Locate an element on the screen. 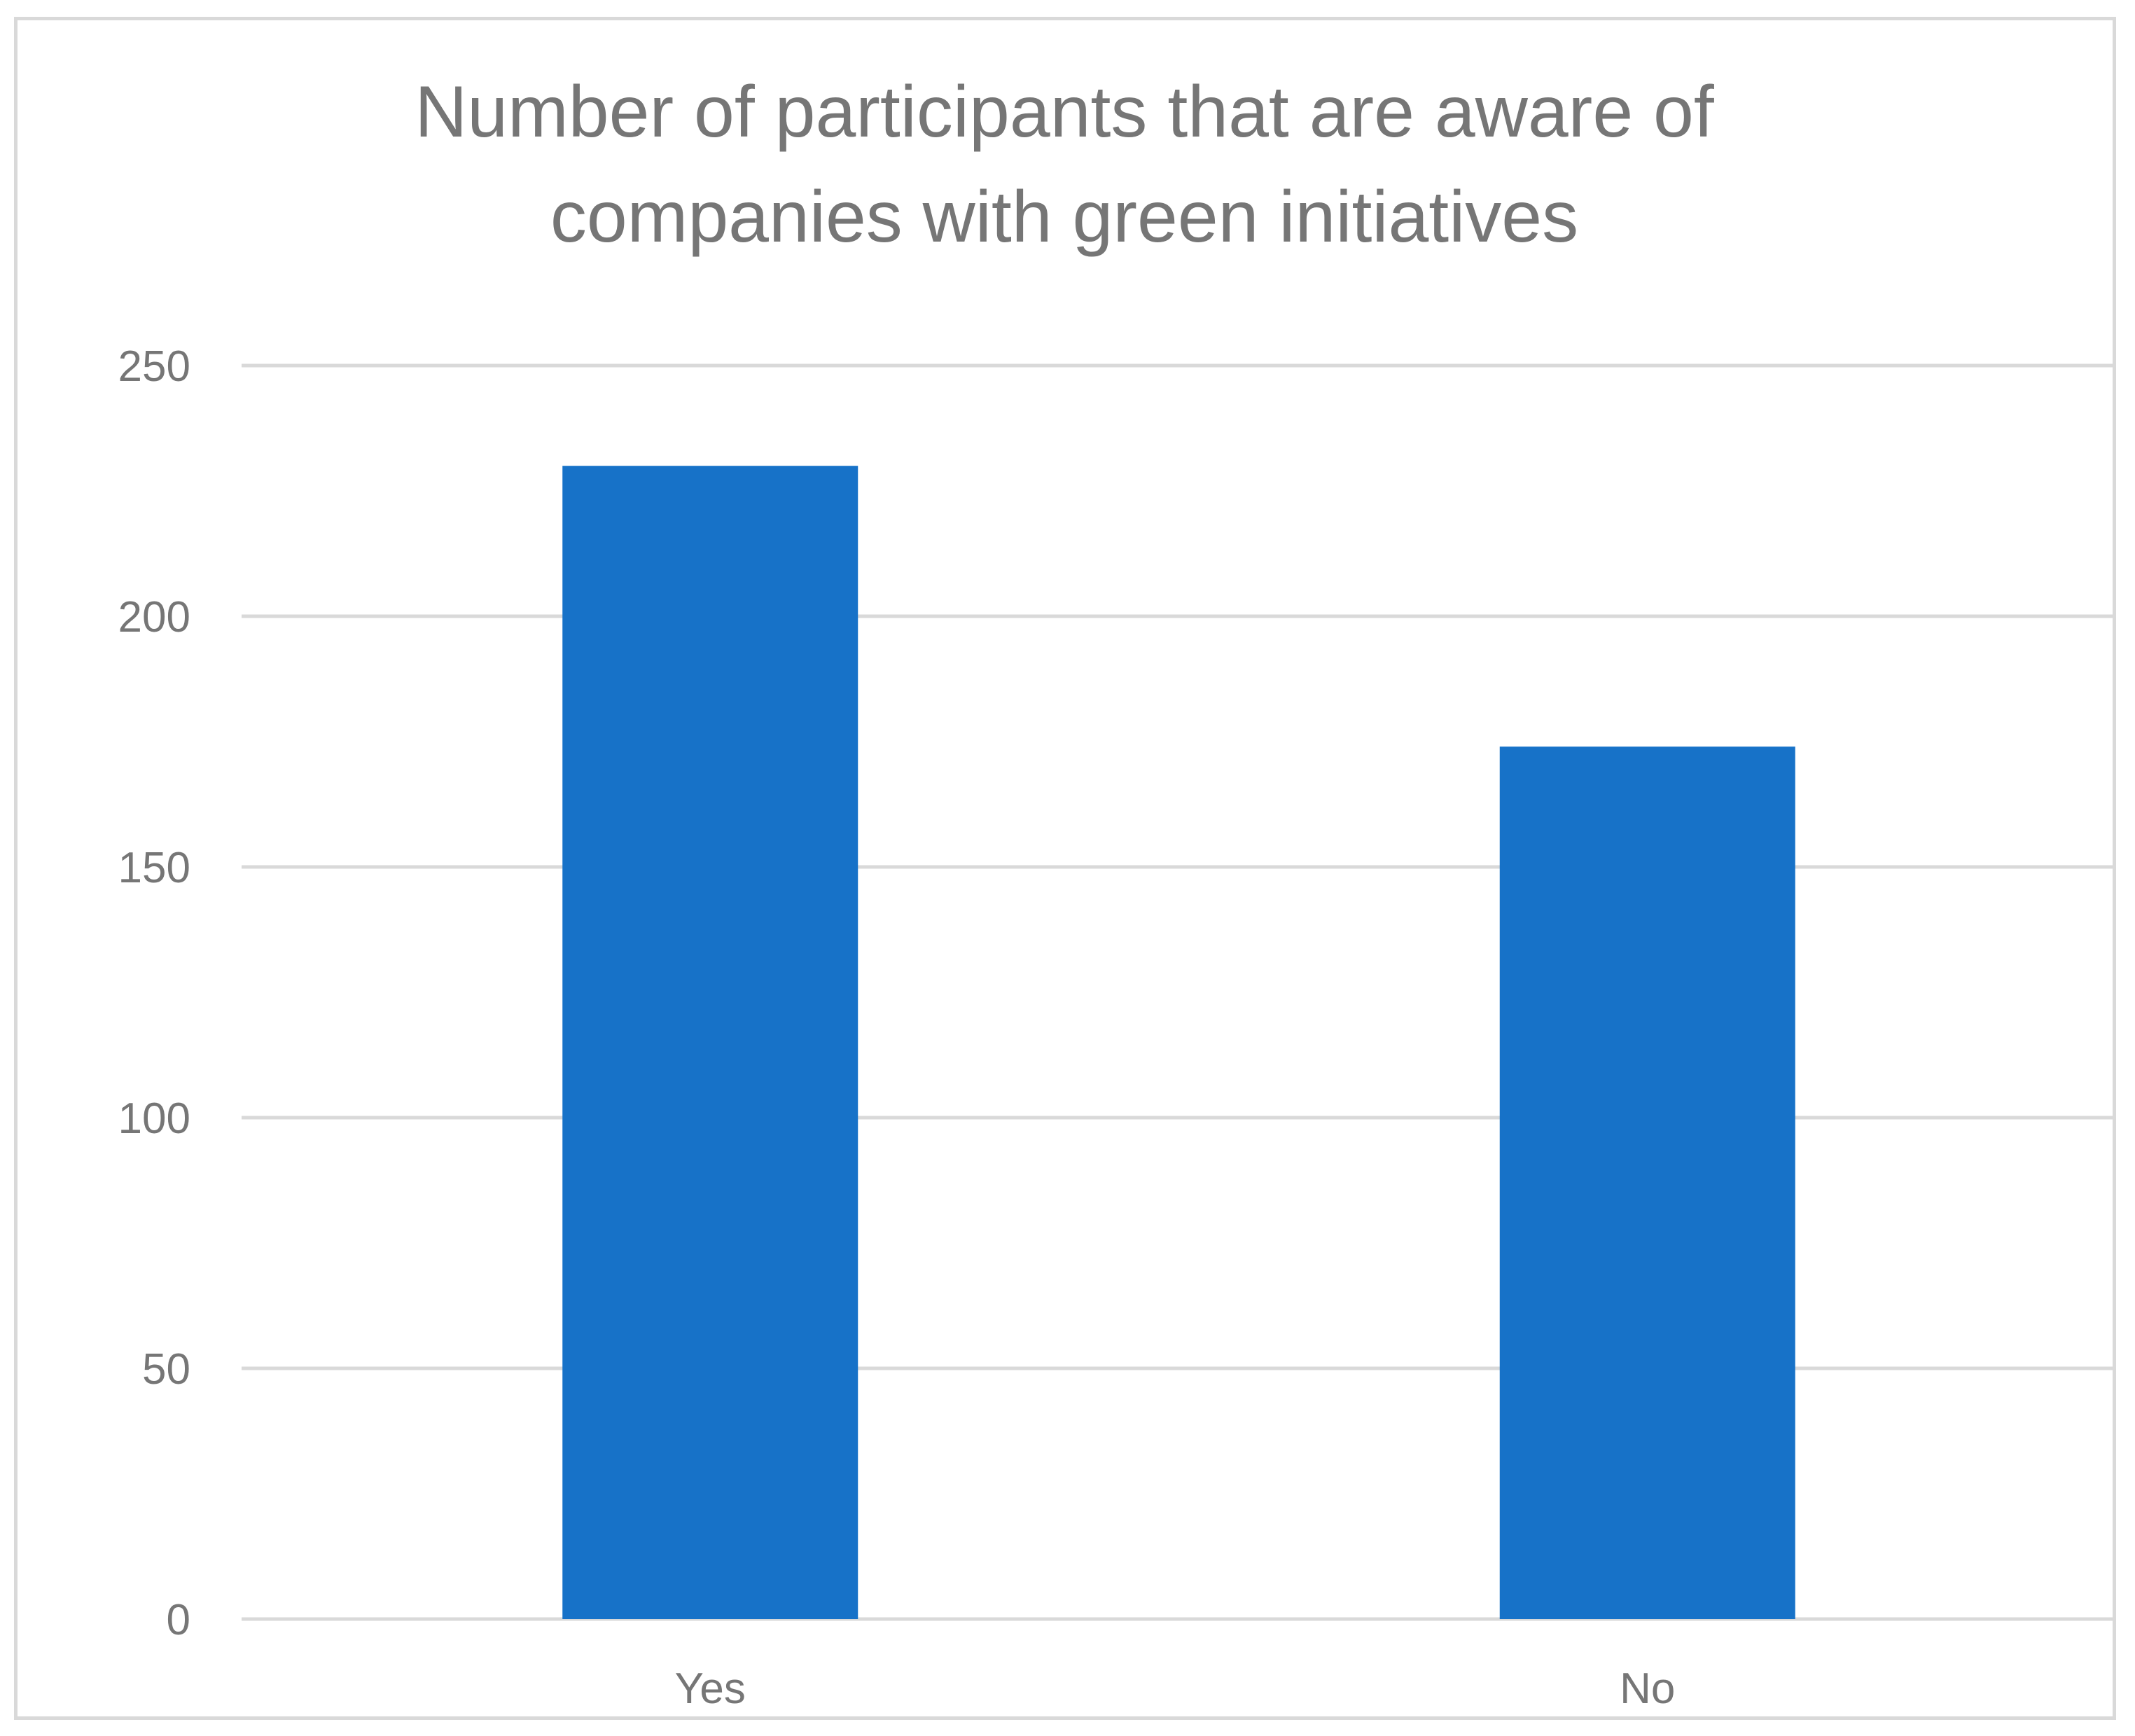 This screenshot has width=2135, height=1736. x-tick-label-yes: Yes is located at coordinates (710, 1689).